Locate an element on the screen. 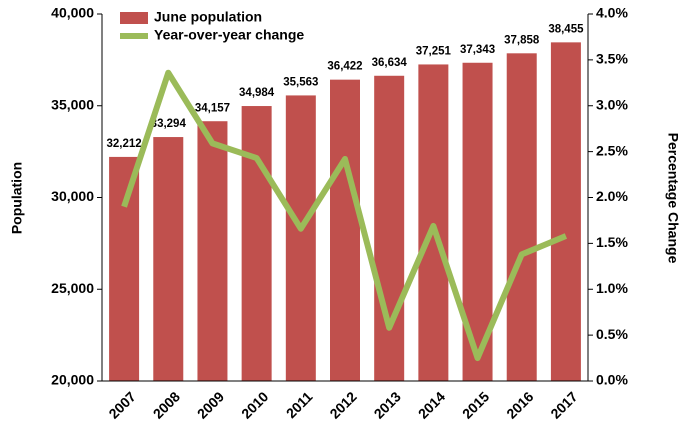  y2-tick-label: 3.0% is located at coordinates (612, 104).